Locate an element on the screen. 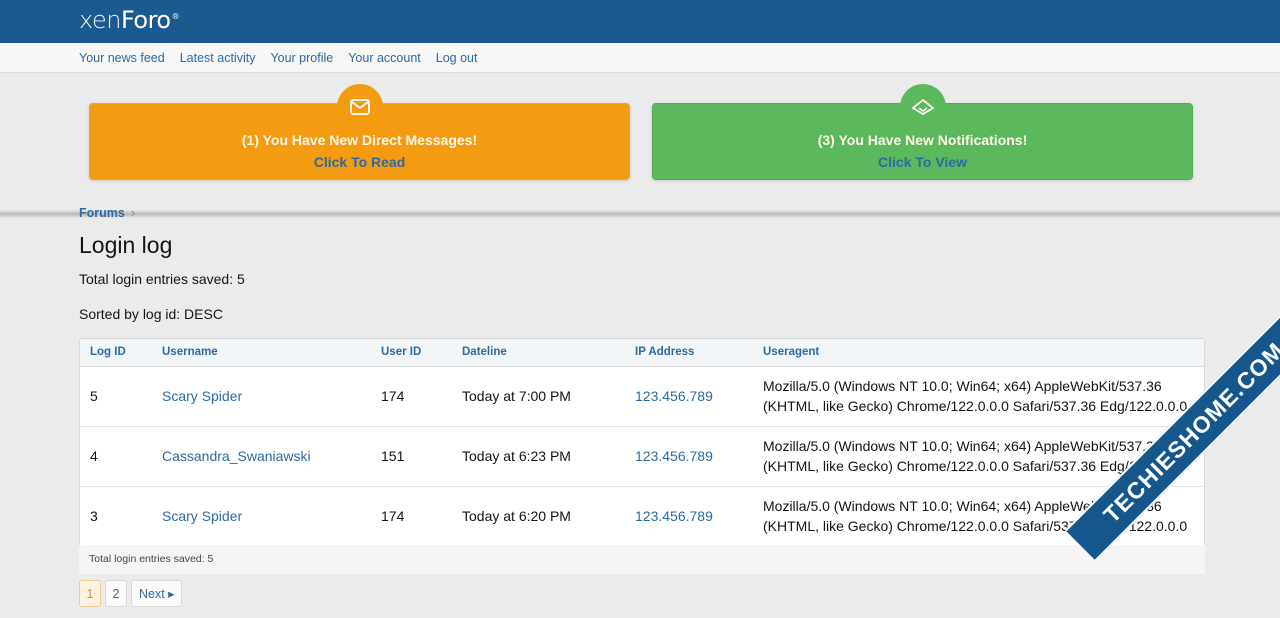 The height and width of the screenshot is (618, 1280). notification-icon is located at coordinates (922, 107).